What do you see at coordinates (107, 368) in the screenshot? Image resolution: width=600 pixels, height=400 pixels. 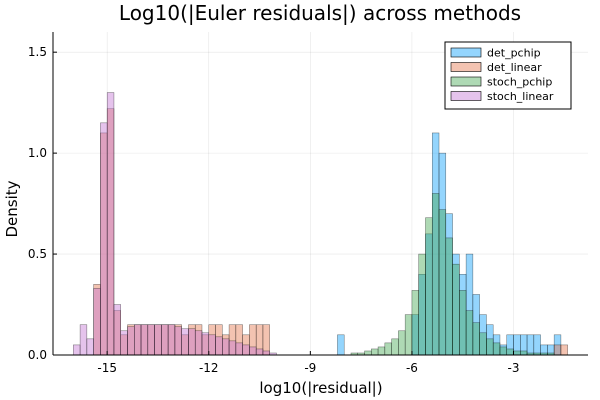 I see `x-tick-label: -15` at bounding box center [107, 368].